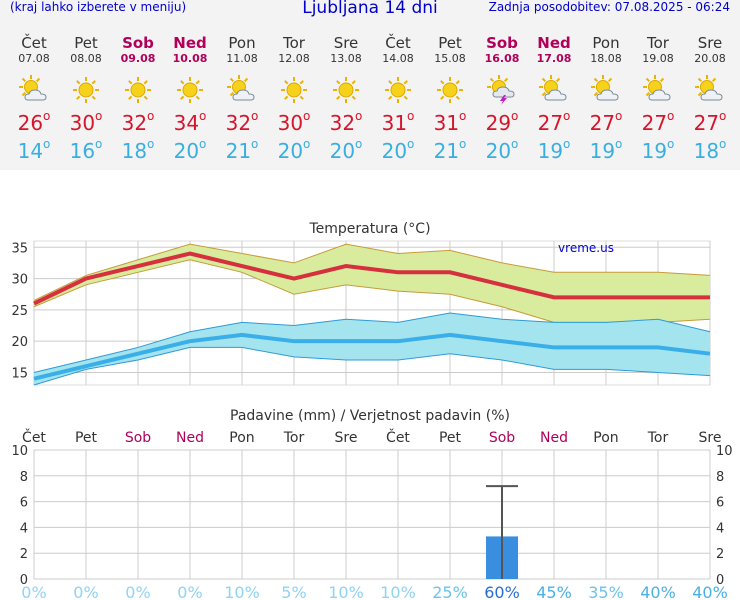 Image resolution: width=740 pixels, height=600 pixels. I want to click on day-column: Sre 20.08 27o 18o, so click(710, 98).